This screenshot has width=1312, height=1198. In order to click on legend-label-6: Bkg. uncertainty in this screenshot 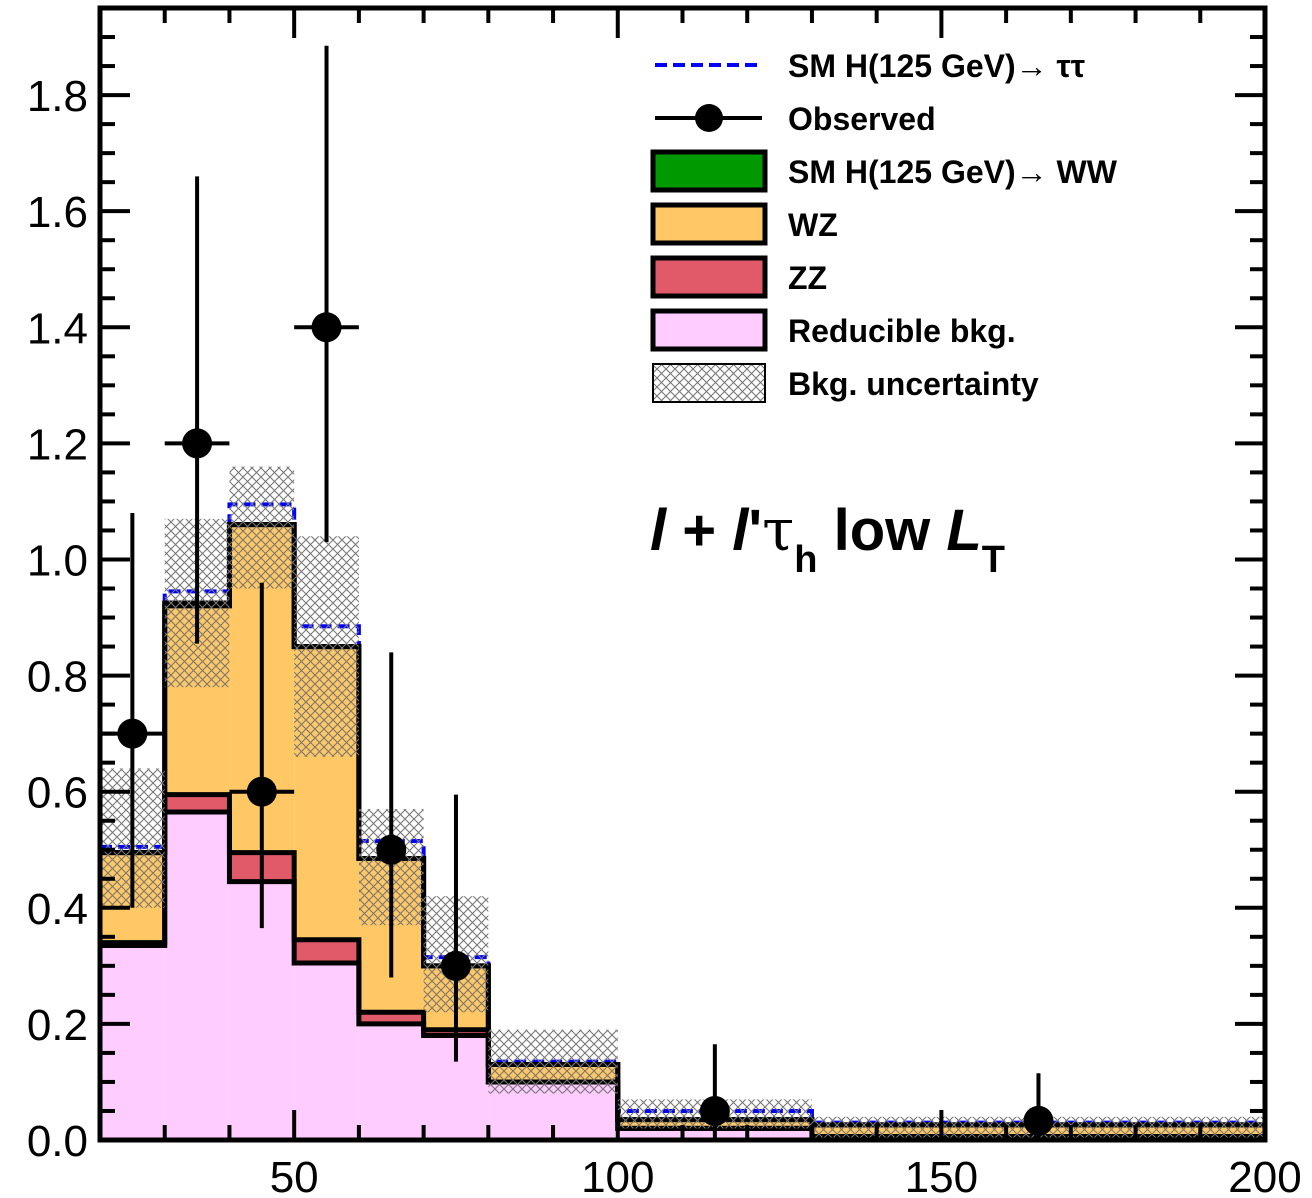, I will do `click(913, 384)`.